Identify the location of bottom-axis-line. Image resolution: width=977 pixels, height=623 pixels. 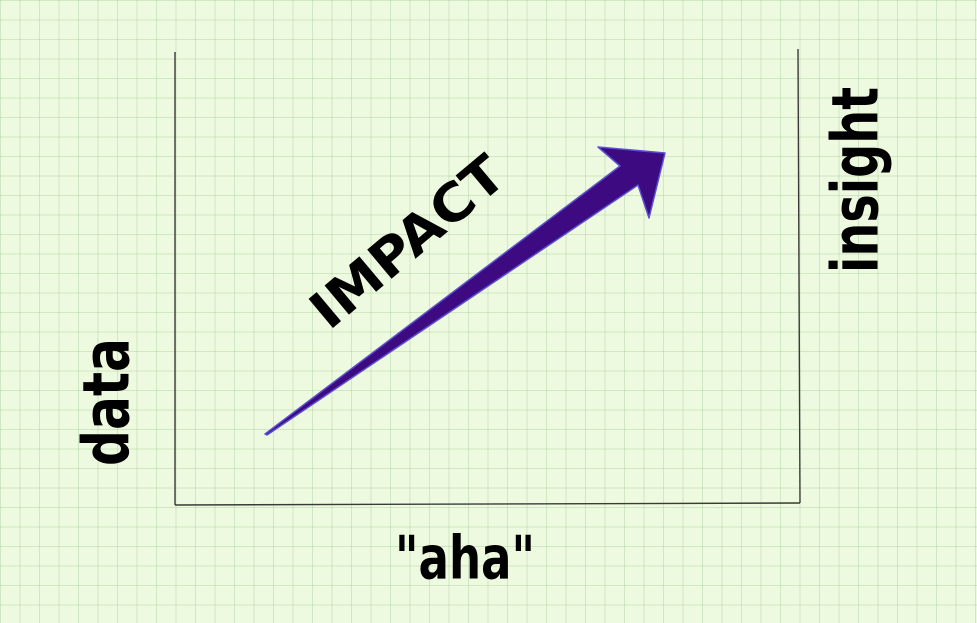
(487, 504).